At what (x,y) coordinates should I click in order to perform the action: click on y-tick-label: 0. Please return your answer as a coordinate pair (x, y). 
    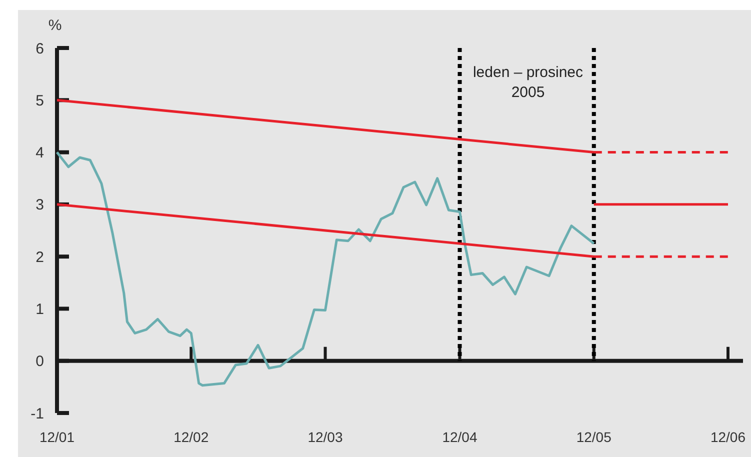
    Looking at the image, I should click on (40, 361).